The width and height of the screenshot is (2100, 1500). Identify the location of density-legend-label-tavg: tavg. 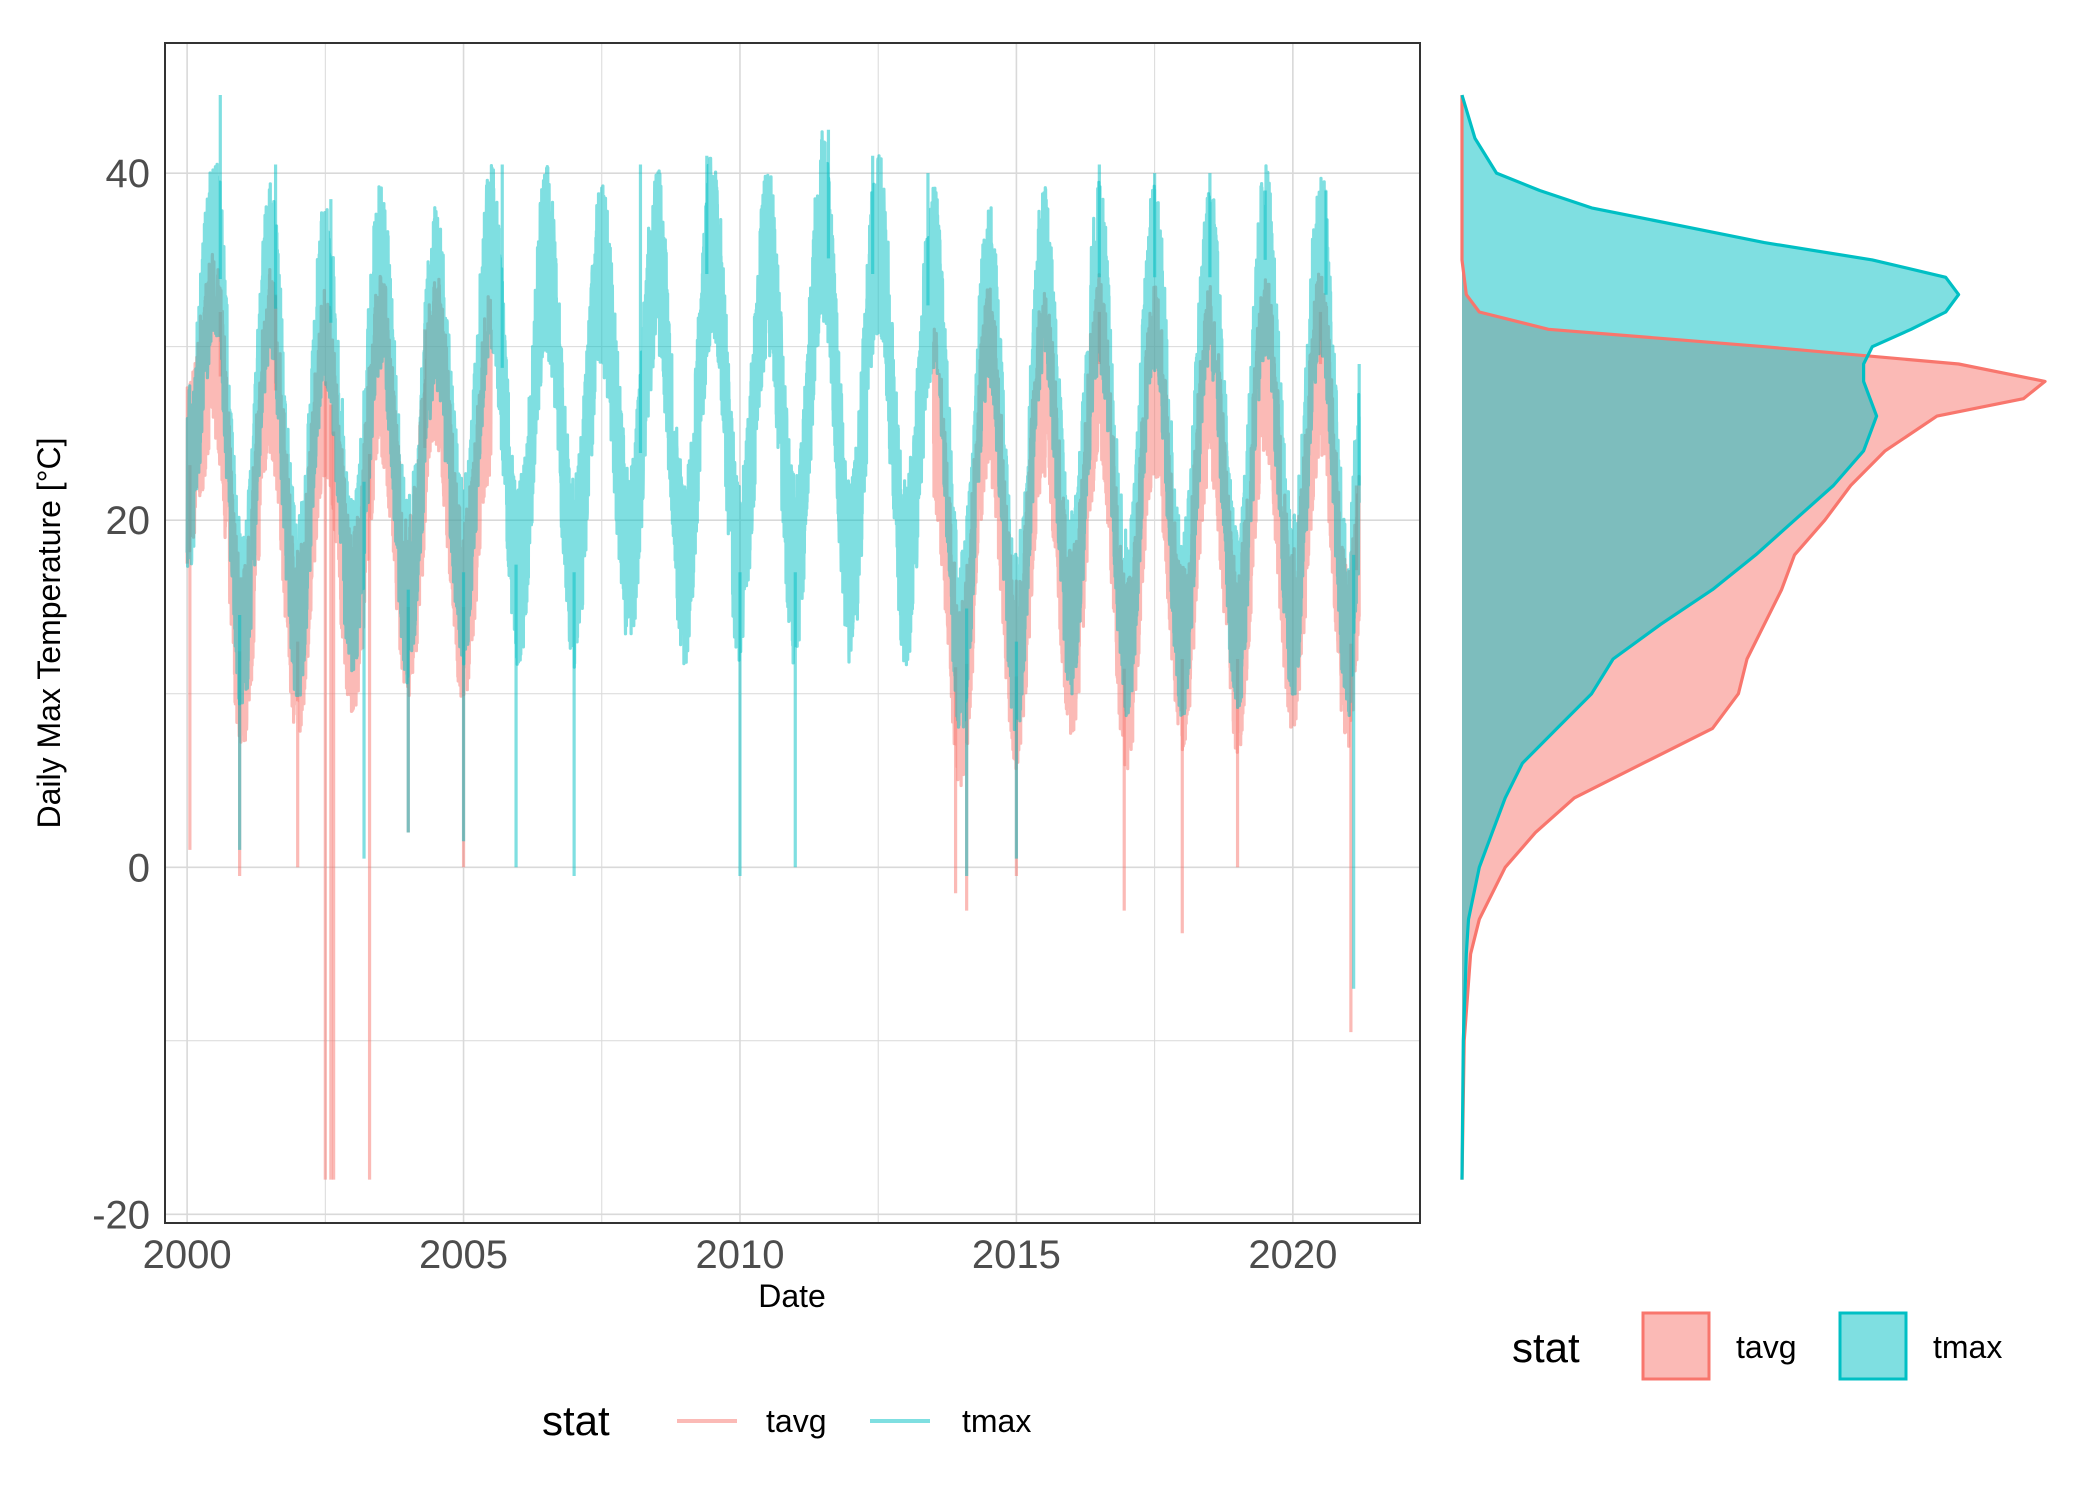
(1766, 1347).